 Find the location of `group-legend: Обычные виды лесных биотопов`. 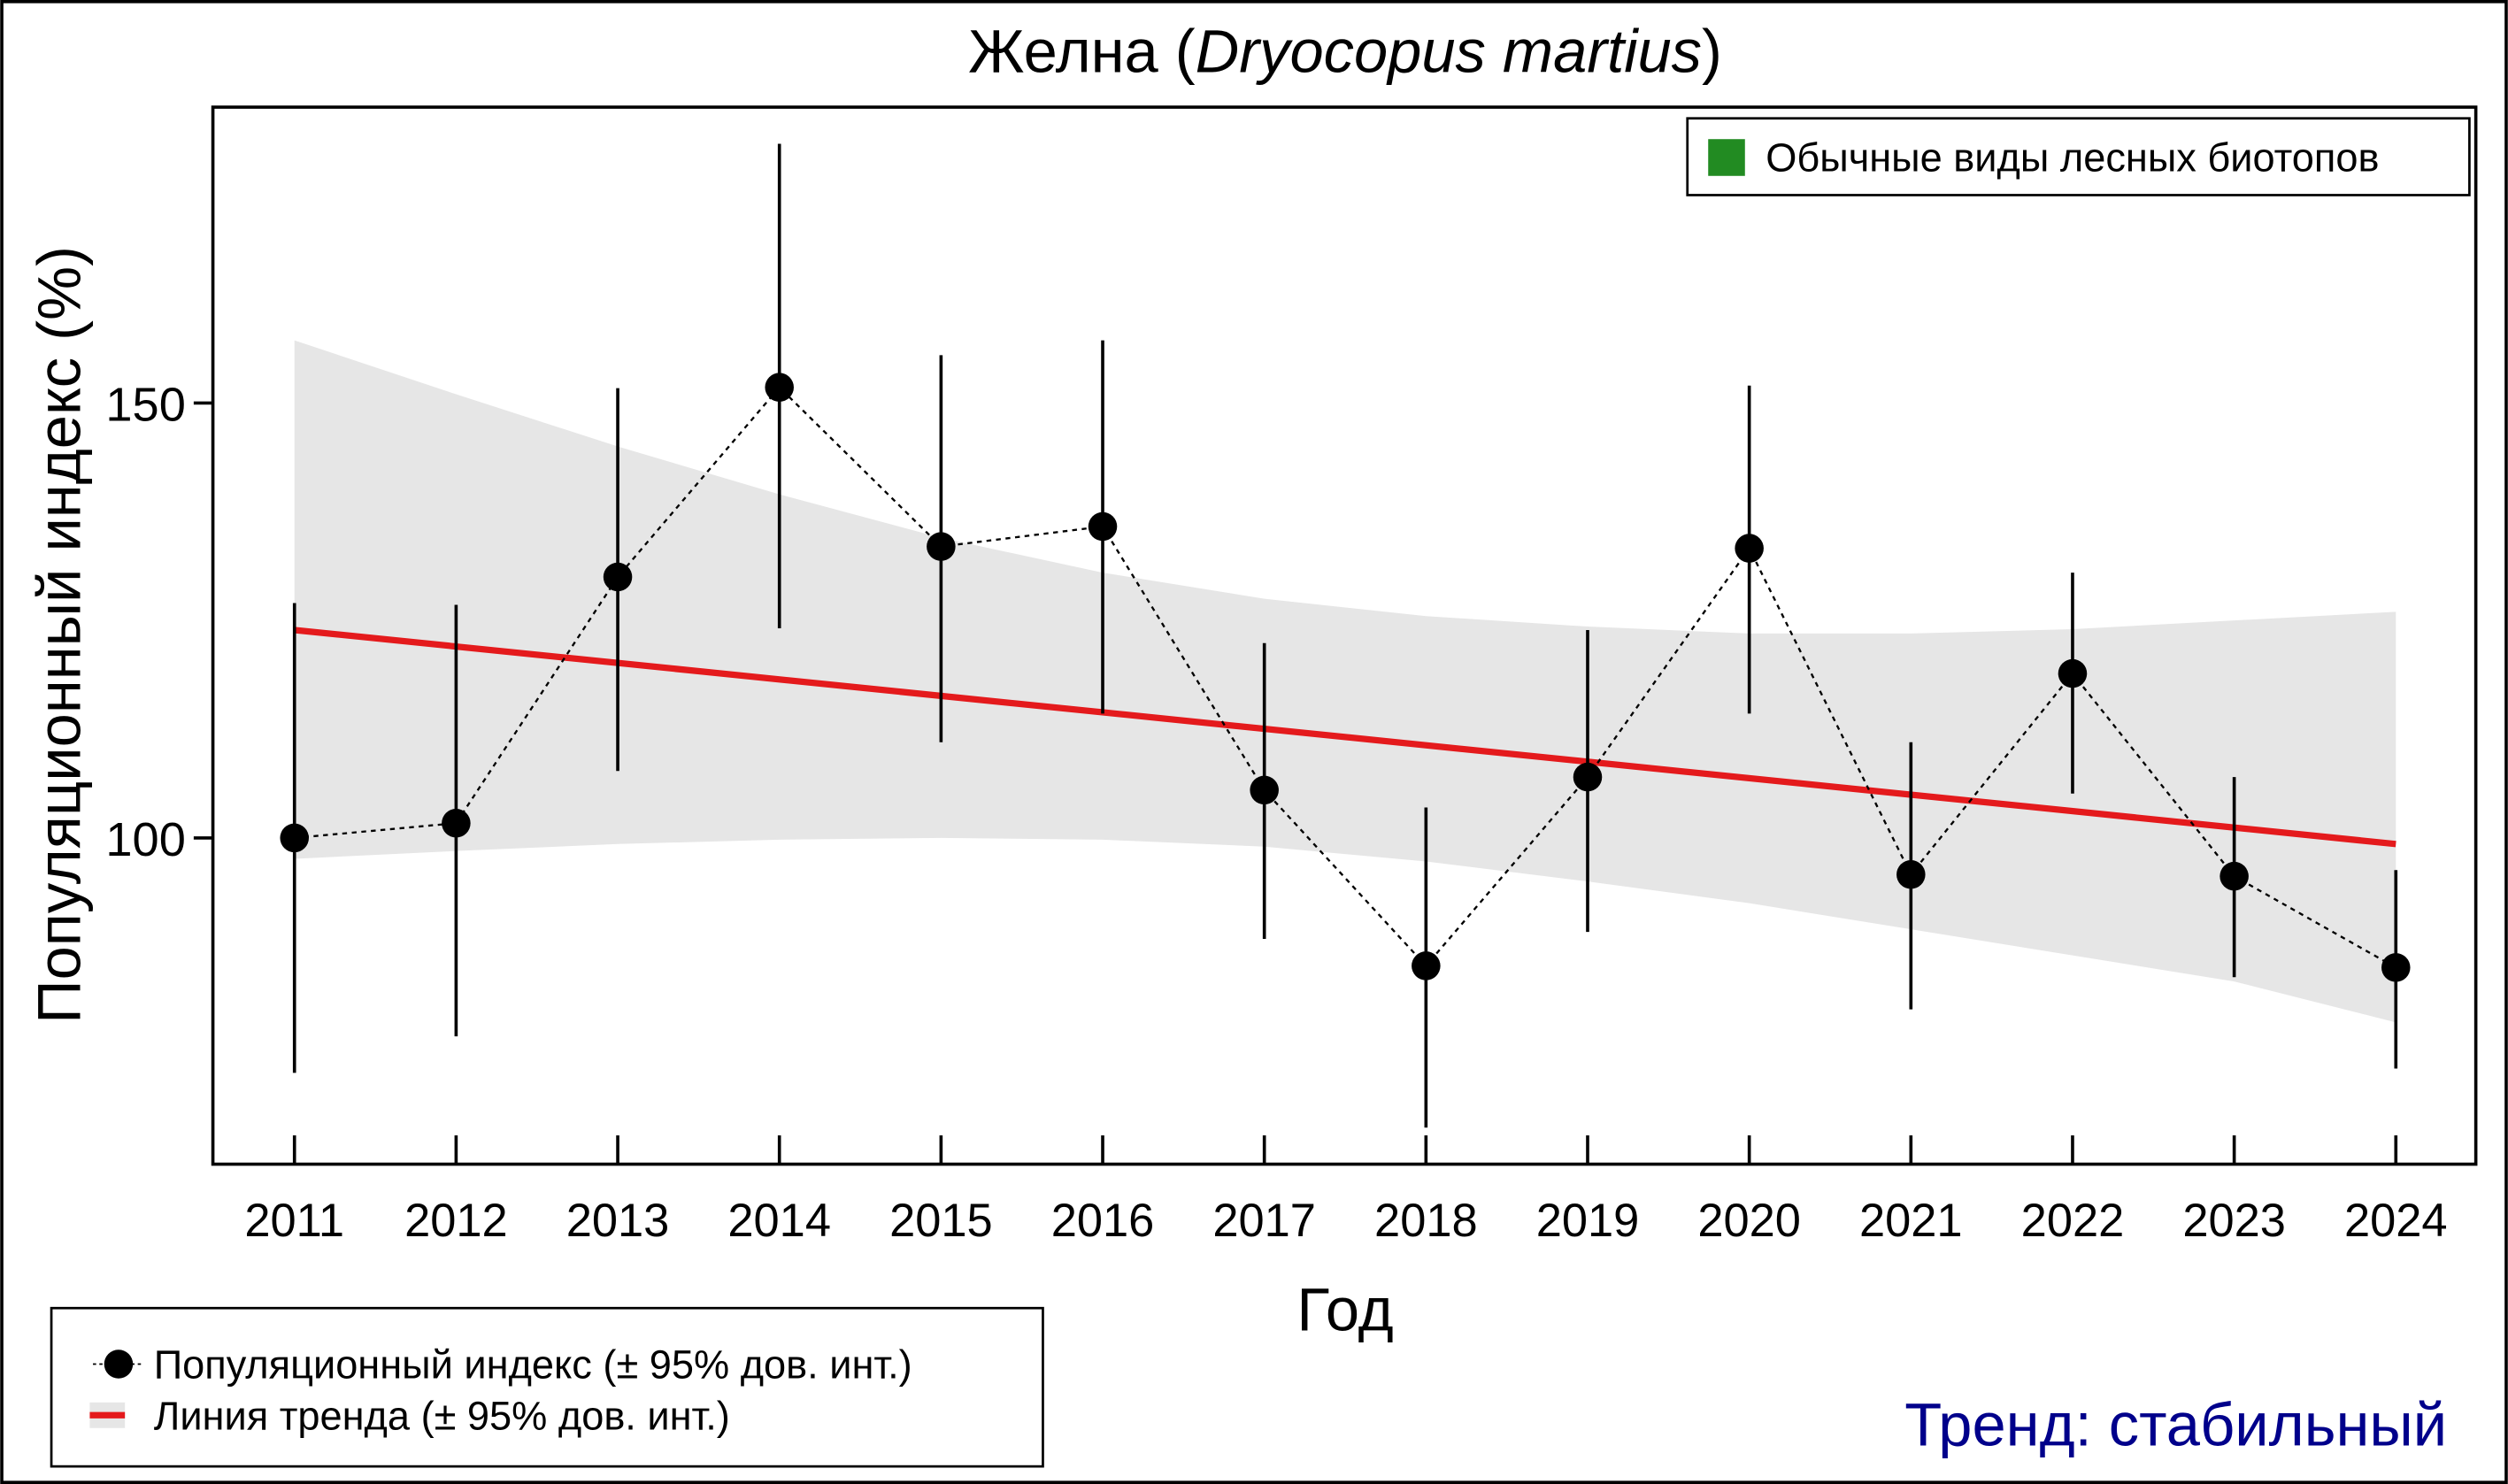

group-legend: Обычные виды лесных биотопов is located at coordinates (2078, 156).